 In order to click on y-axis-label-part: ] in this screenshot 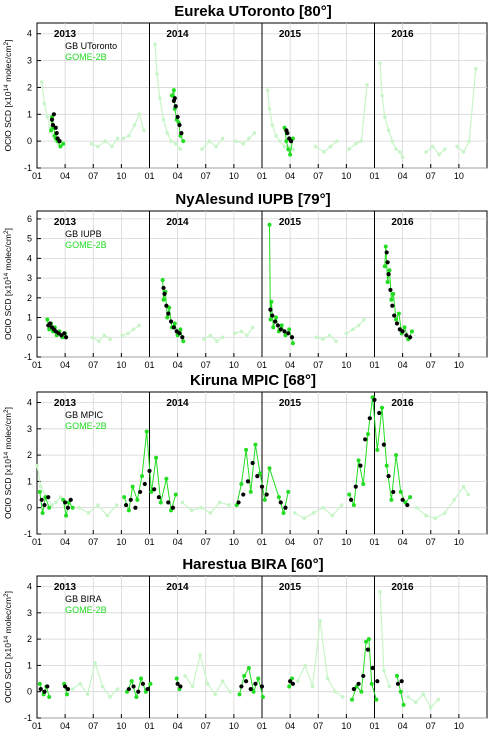, I will do `click(8, 229)`.